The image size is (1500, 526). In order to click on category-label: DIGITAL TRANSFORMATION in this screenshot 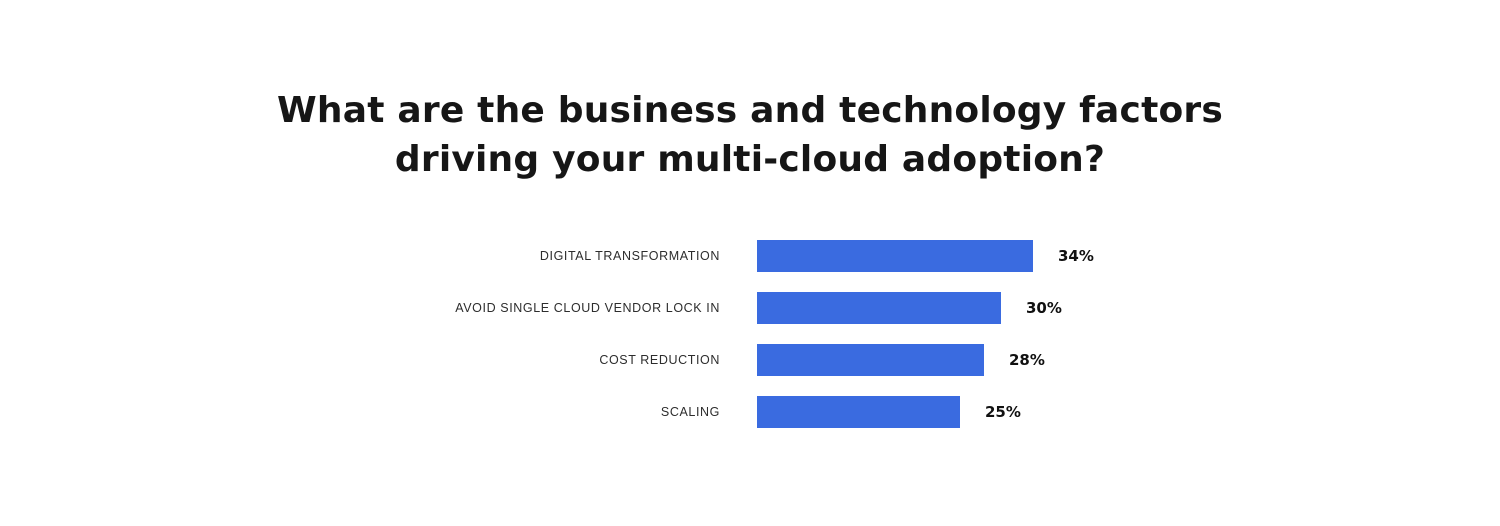, I will do `click(629, 256)`.